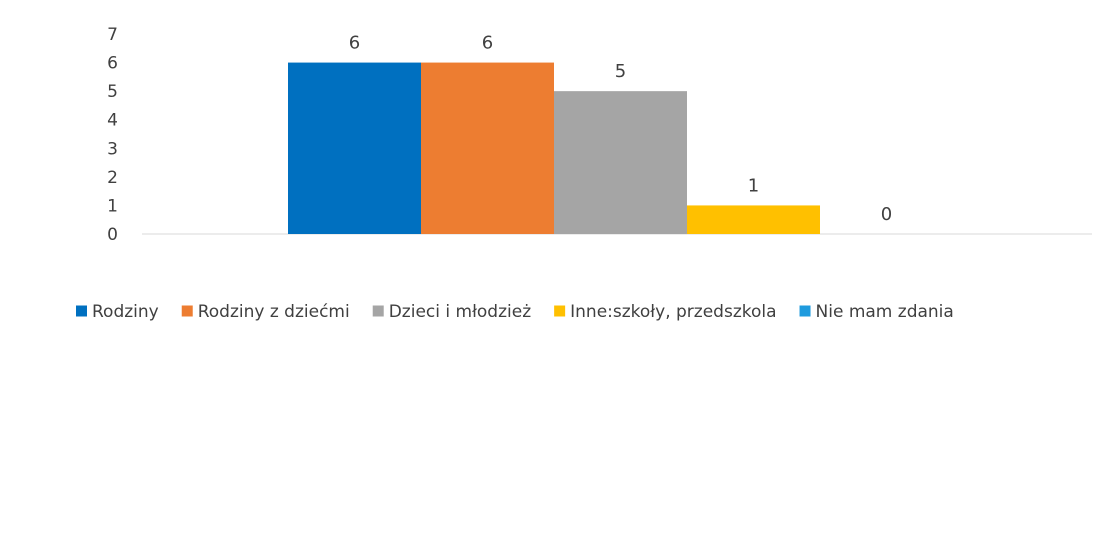 This screenshot has width=1096, height=539. Describe the element at coordinates (112, 121) in the screenshot. I see `y-tick-label: 4` at that location.